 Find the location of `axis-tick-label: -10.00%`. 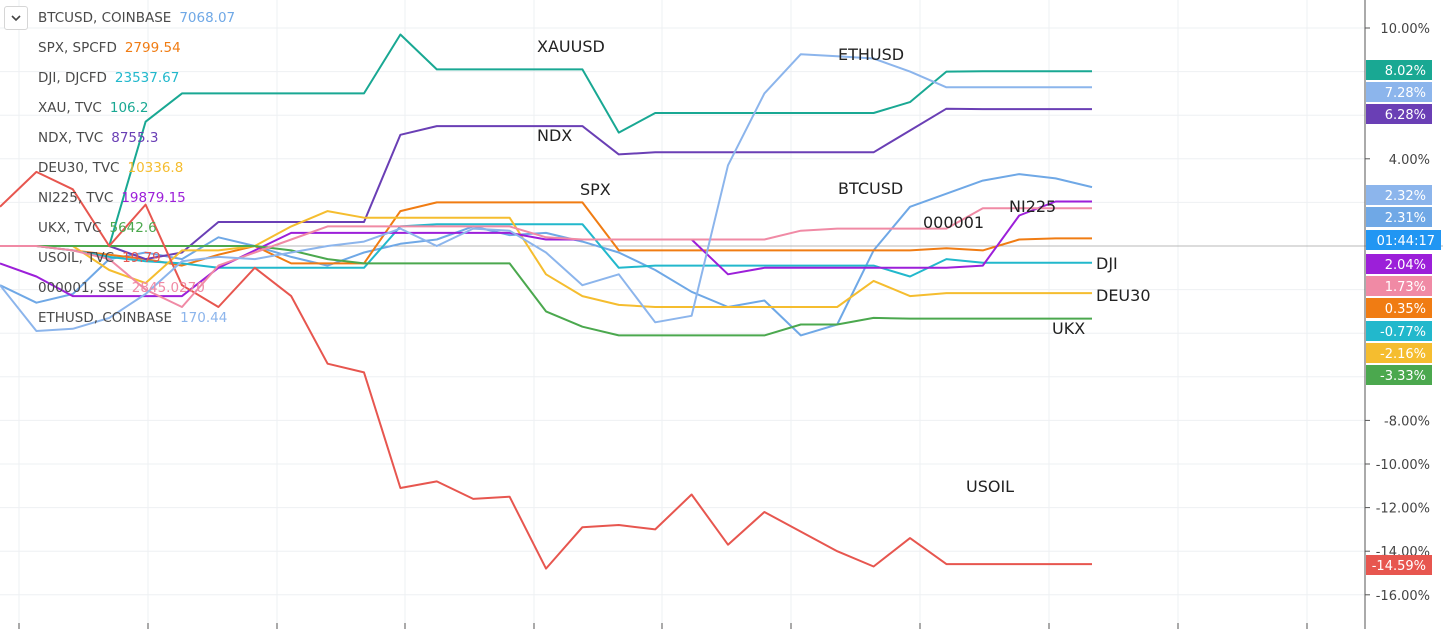

axis-tick-label: -10.00% is located at coordinates (1403, 465).